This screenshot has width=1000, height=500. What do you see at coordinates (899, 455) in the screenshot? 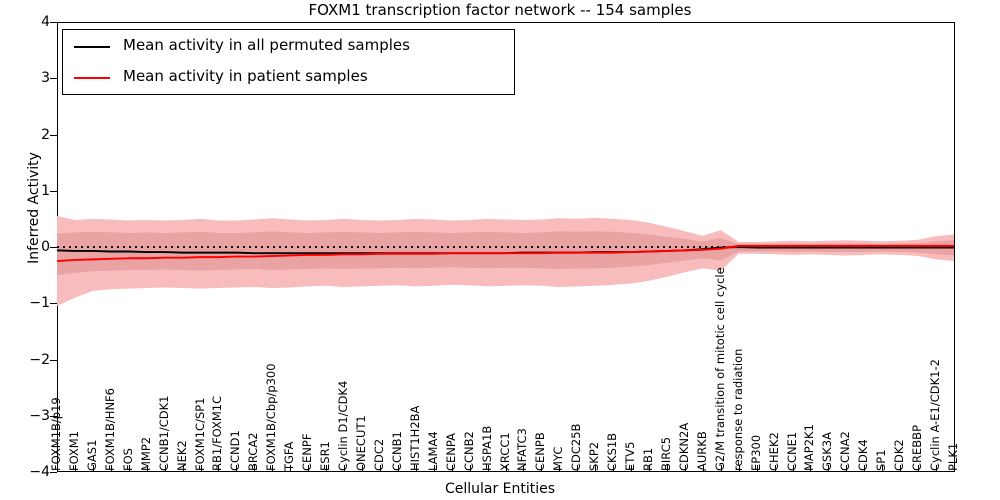
I see `x-axis-tick-label: CDK2` at bounding box center [899, 455].